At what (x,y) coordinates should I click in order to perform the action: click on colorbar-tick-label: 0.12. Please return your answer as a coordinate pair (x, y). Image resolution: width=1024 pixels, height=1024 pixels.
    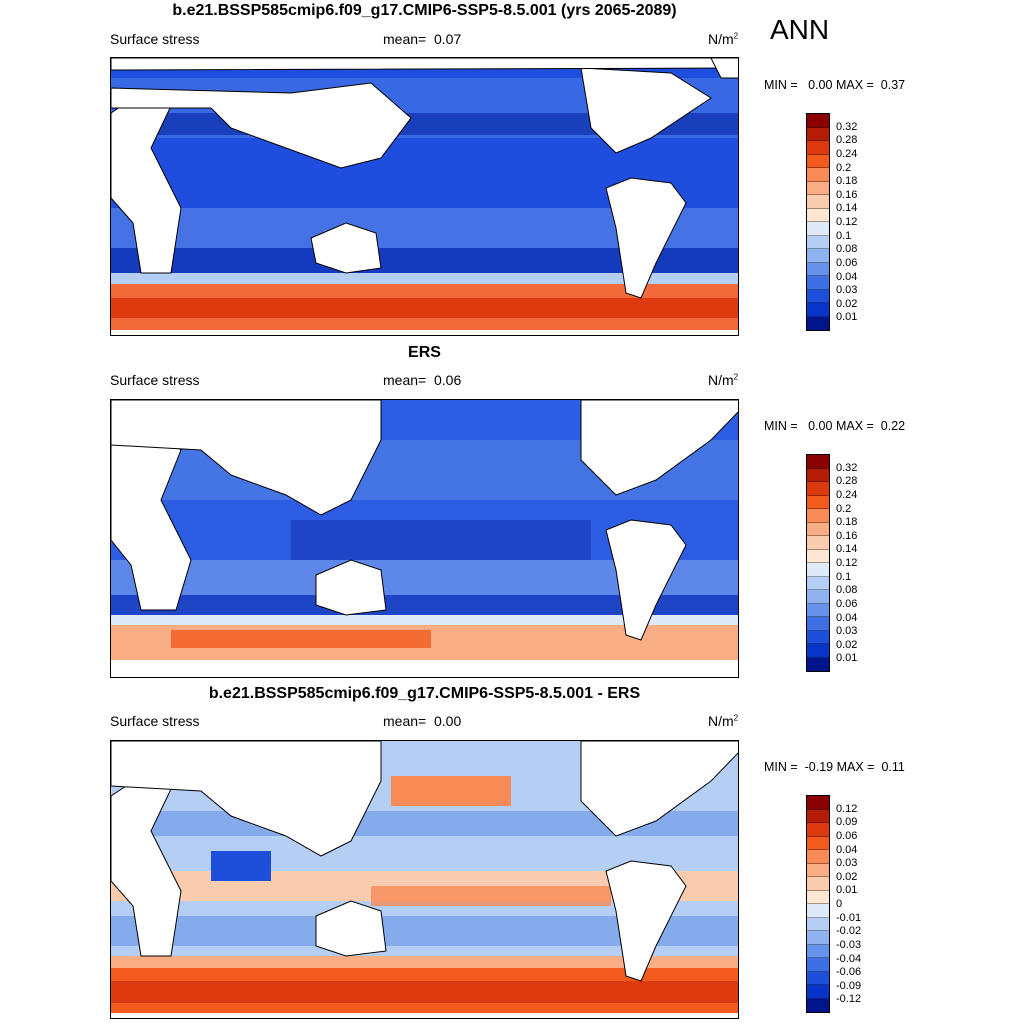
    Looking at the image, I should click on (847, 222).